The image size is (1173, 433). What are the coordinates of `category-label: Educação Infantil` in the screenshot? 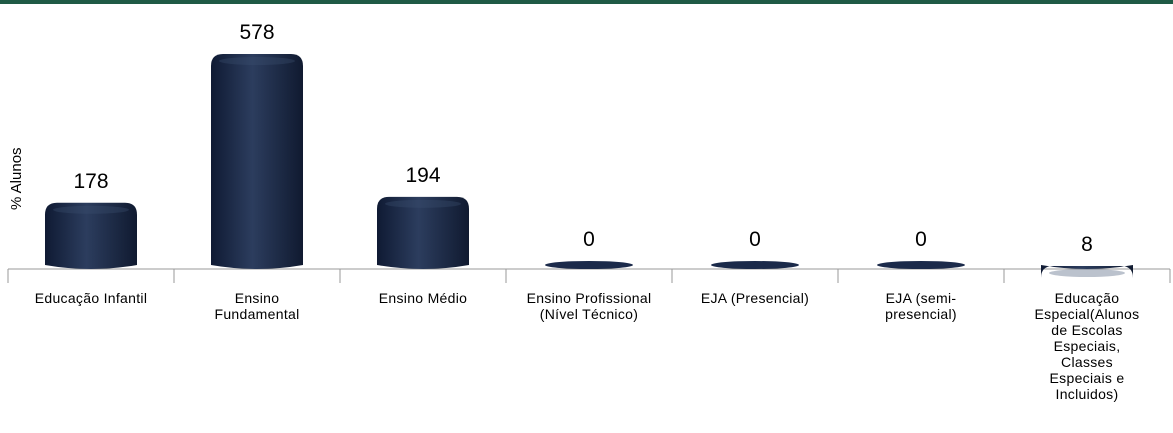 It's located at (91, 298).